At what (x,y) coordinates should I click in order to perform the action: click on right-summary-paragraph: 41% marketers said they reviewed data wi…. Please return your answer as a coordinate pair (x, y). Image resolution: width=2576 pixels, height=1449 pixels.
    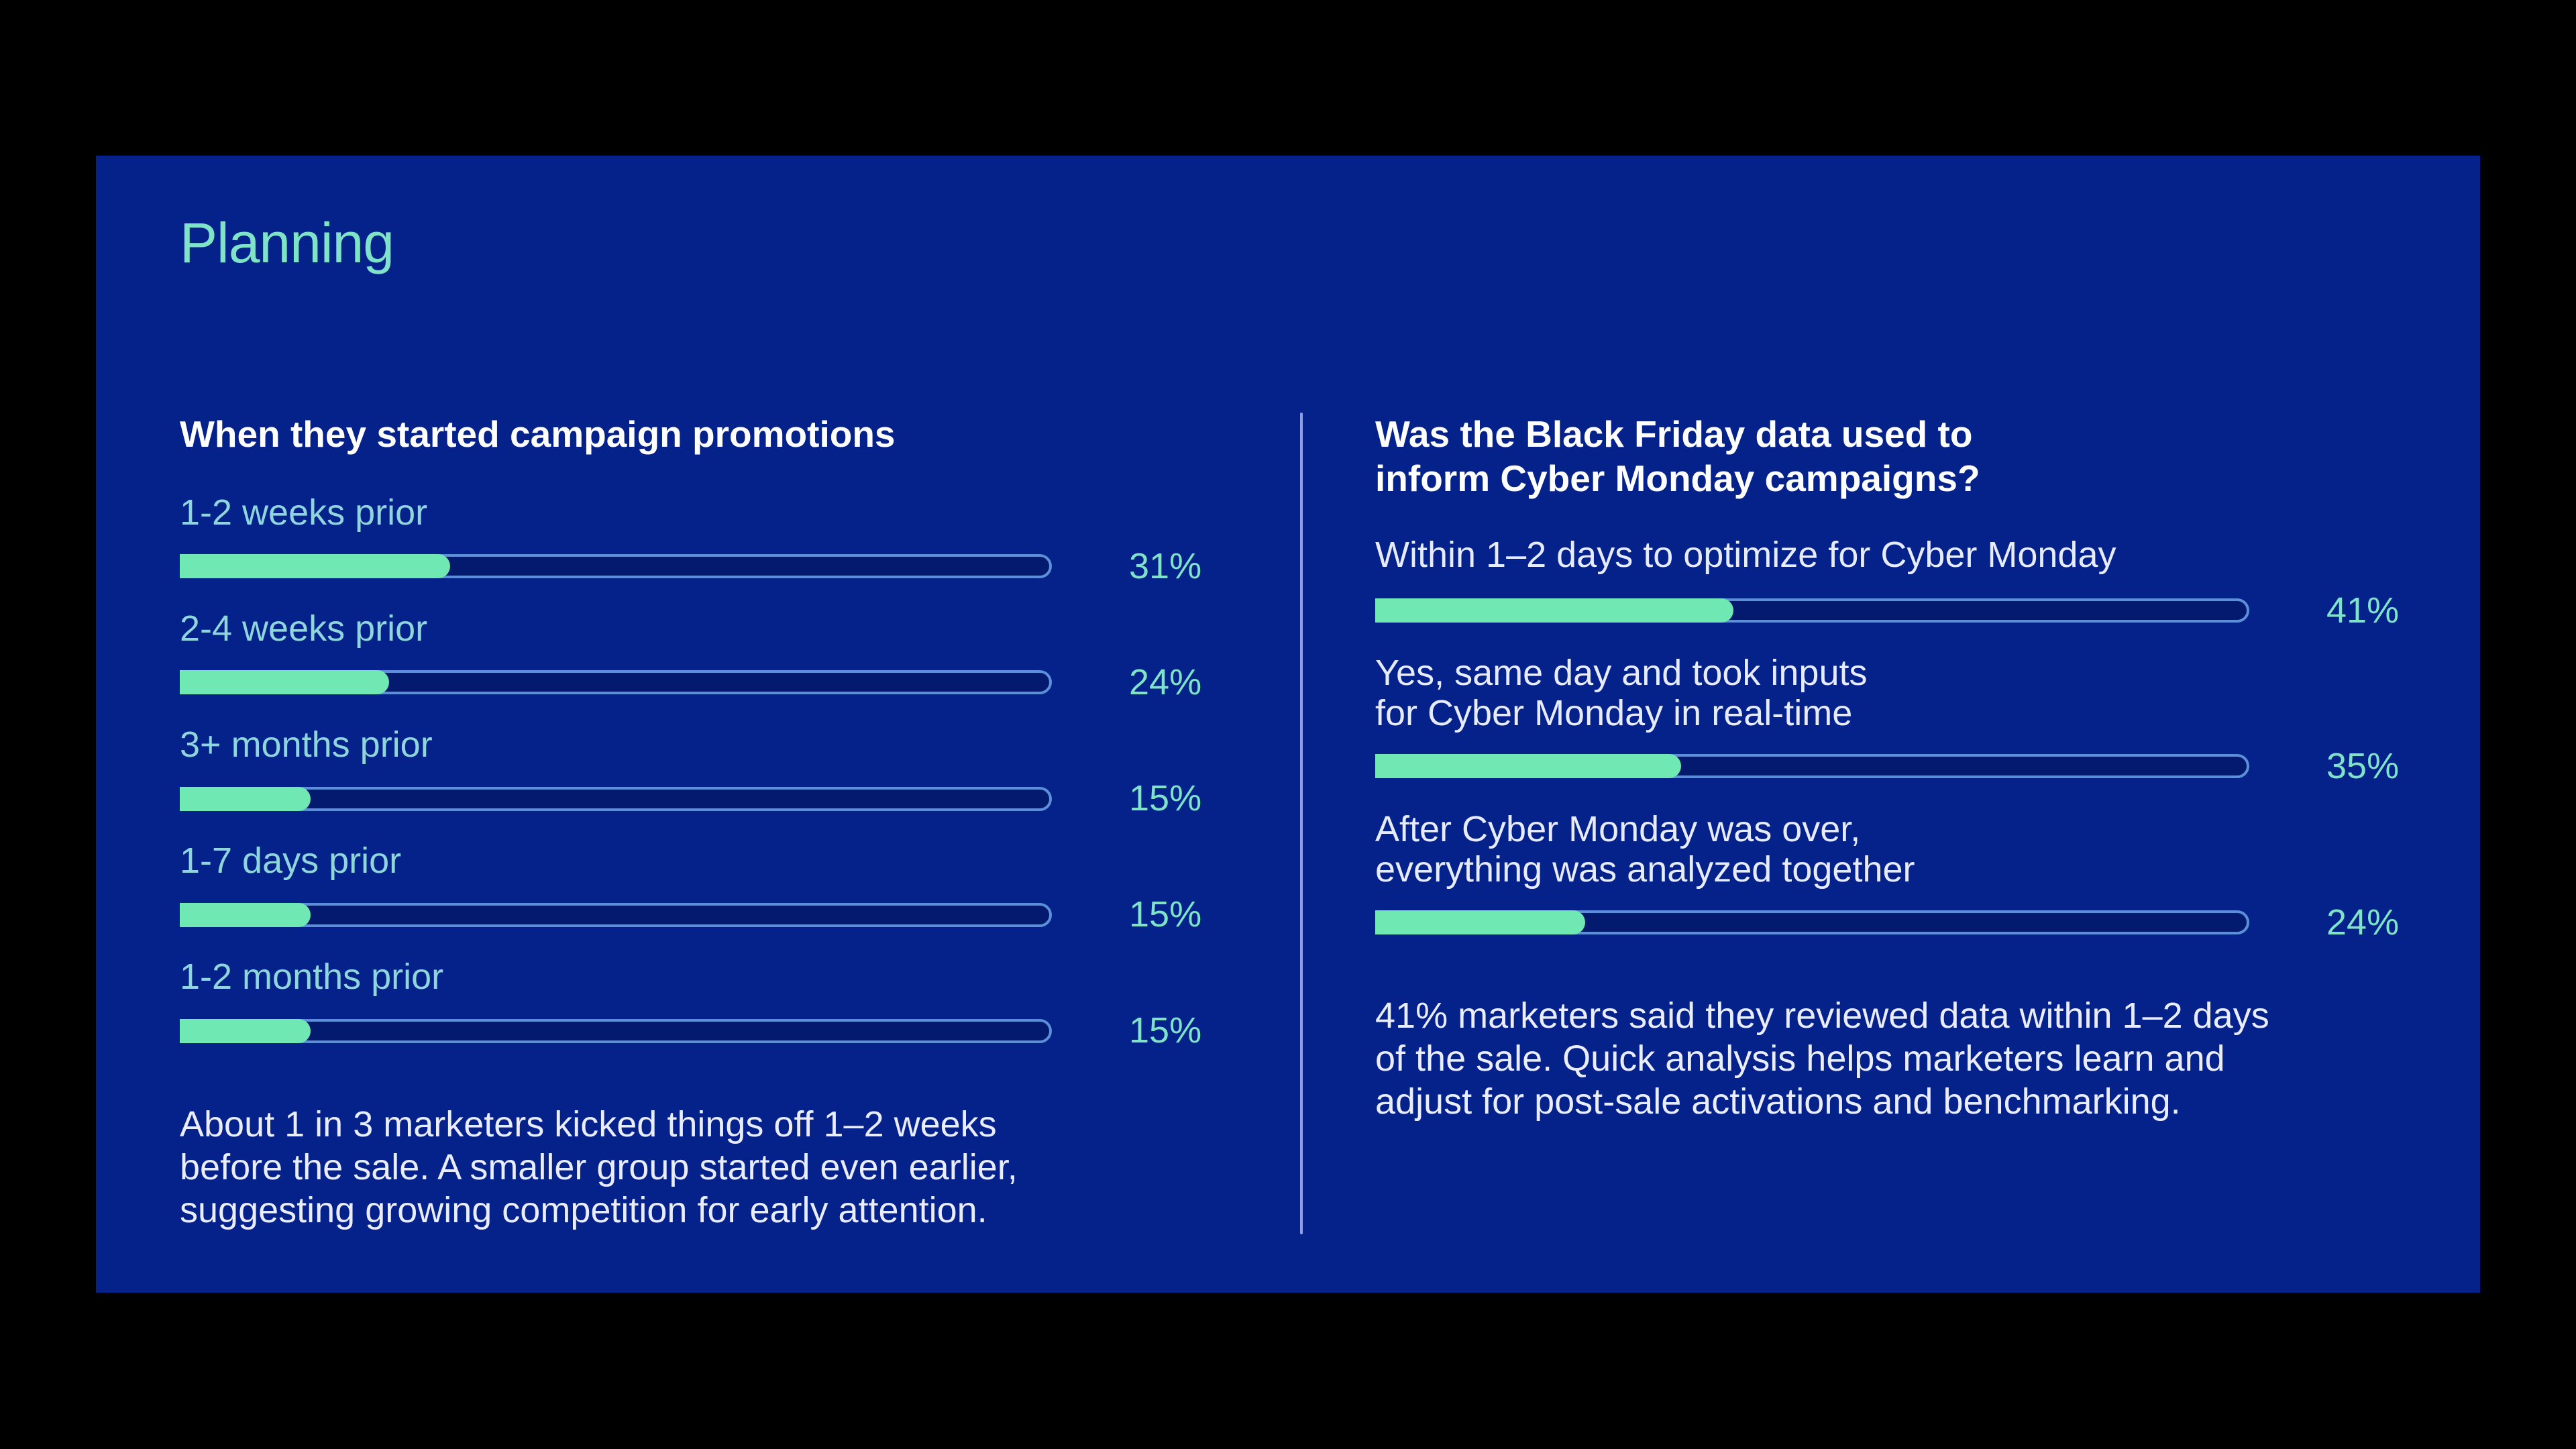
    Looking at the image, I should click on (1822, 1058).